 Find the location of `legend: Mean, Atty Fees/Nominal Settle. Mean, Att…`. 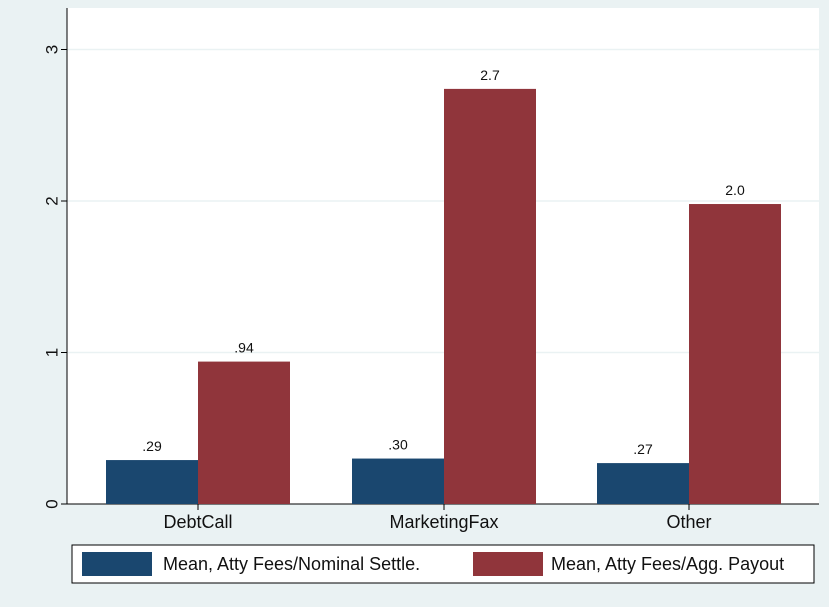

legend: Mean, Atty Fees/Nominal Settle. Mean, Att… is located at coordinates (443, 564).